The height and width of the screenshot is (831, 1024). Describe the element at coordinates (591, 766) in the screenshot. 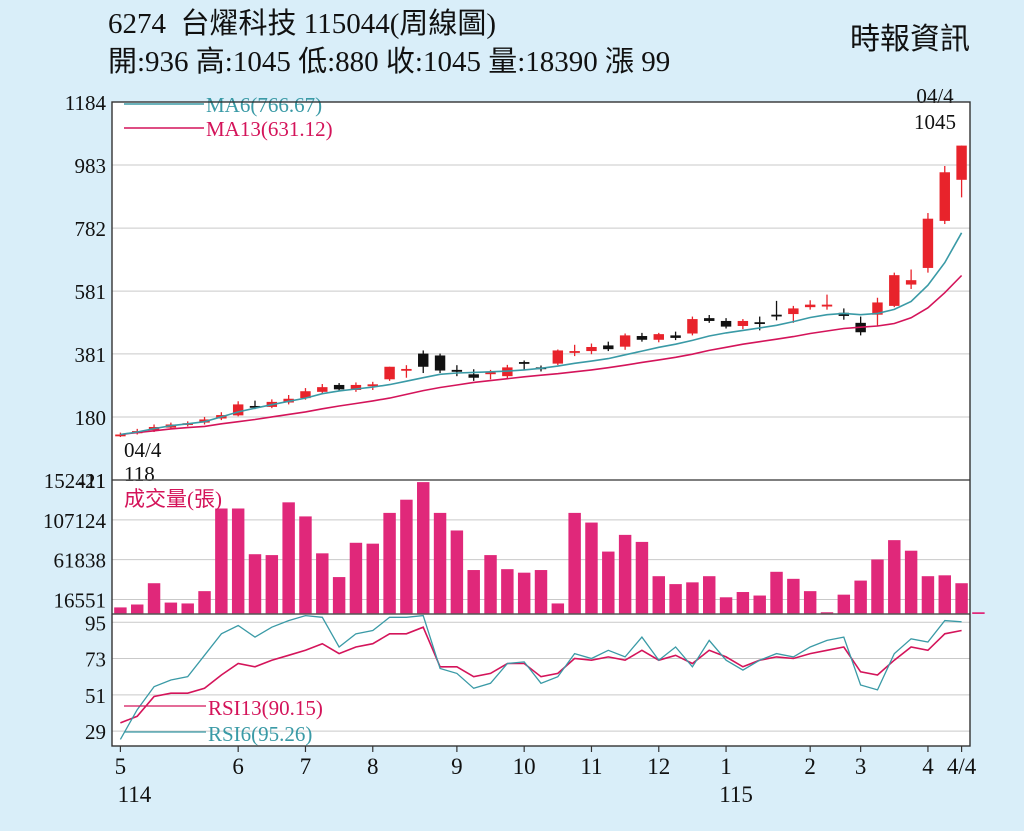

I see `x-tick-label: 11` at that location.